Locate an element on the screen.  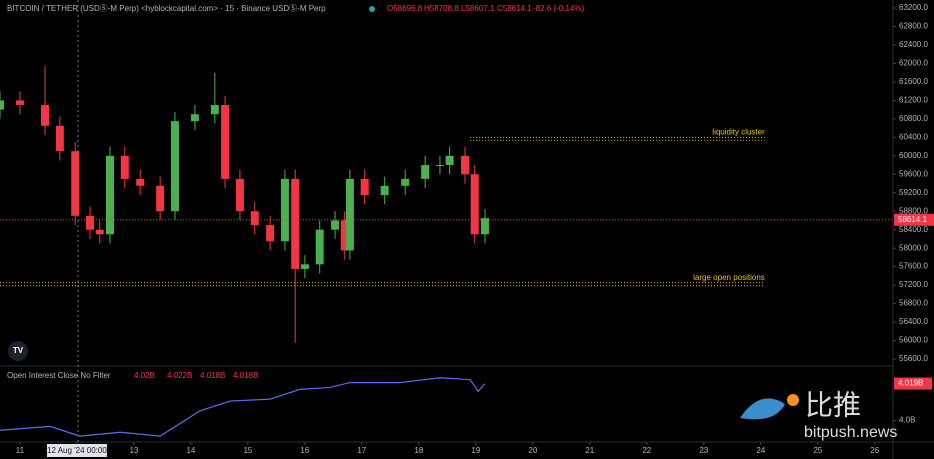
x-tick-label: 11 is located at coordinates (20, 450).